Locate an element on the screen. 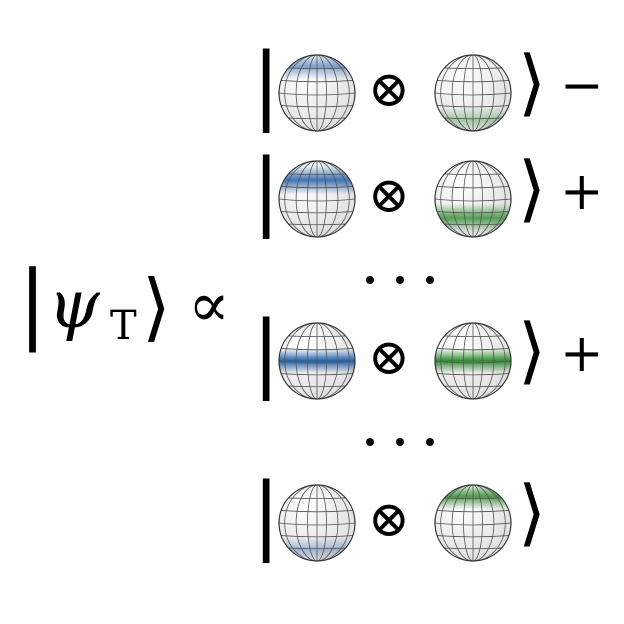  lhs-ket-close: ⟩ is located at coordinates (156, 307).